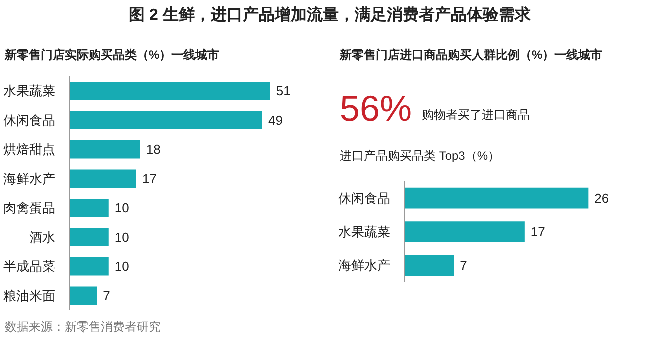  What do you see at coordinates (330, 15) in the screenshot?
I see `text: 图 2 生鲜，进口产品增加流量，满足消费者产品体验需求` at bounding box center [330, 15].